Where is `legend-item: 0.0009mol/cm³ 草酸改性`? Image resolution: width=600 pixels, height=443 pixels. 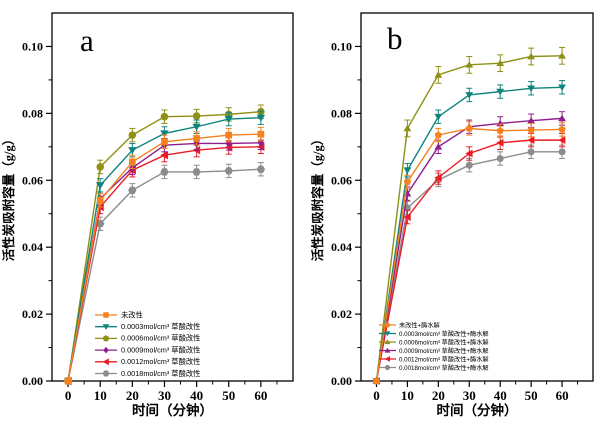
legend-item: 0.0009mol/cm³ 草酸改性 is located at coordinates (147, 349).